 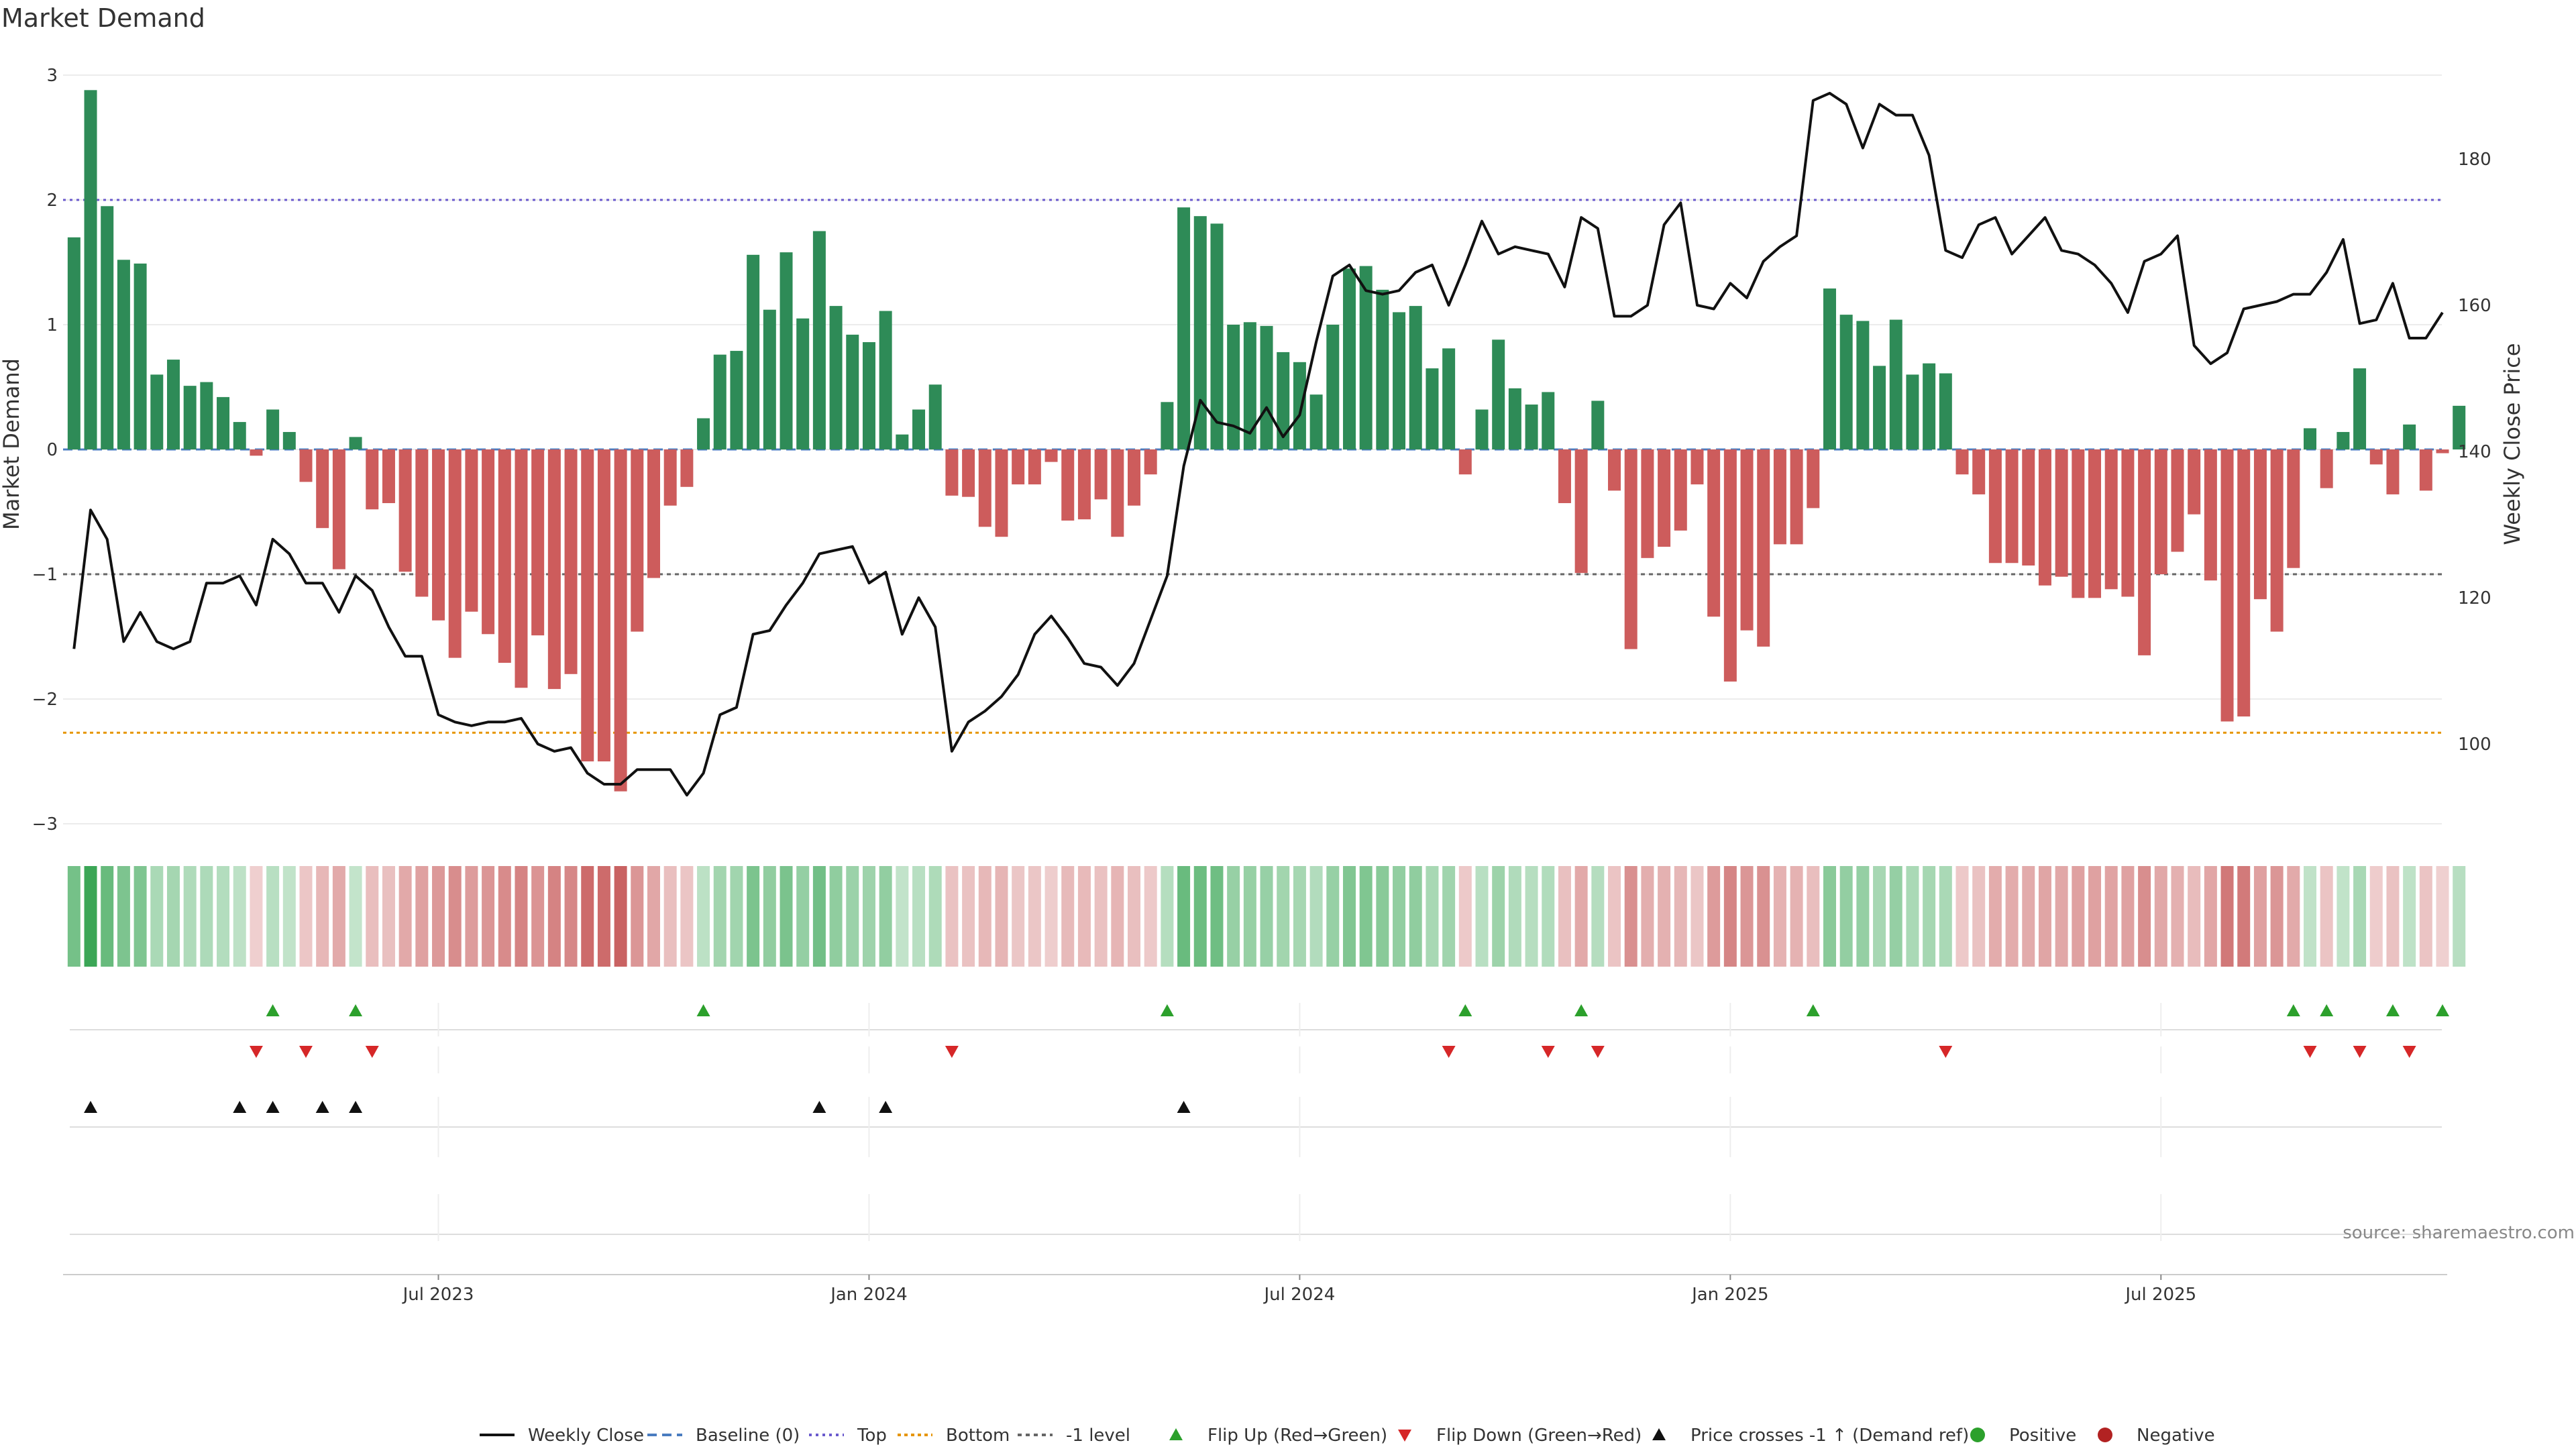 I want to click on legend-label: Flip Down (Green→Red), so click(x=1539, y=1436).